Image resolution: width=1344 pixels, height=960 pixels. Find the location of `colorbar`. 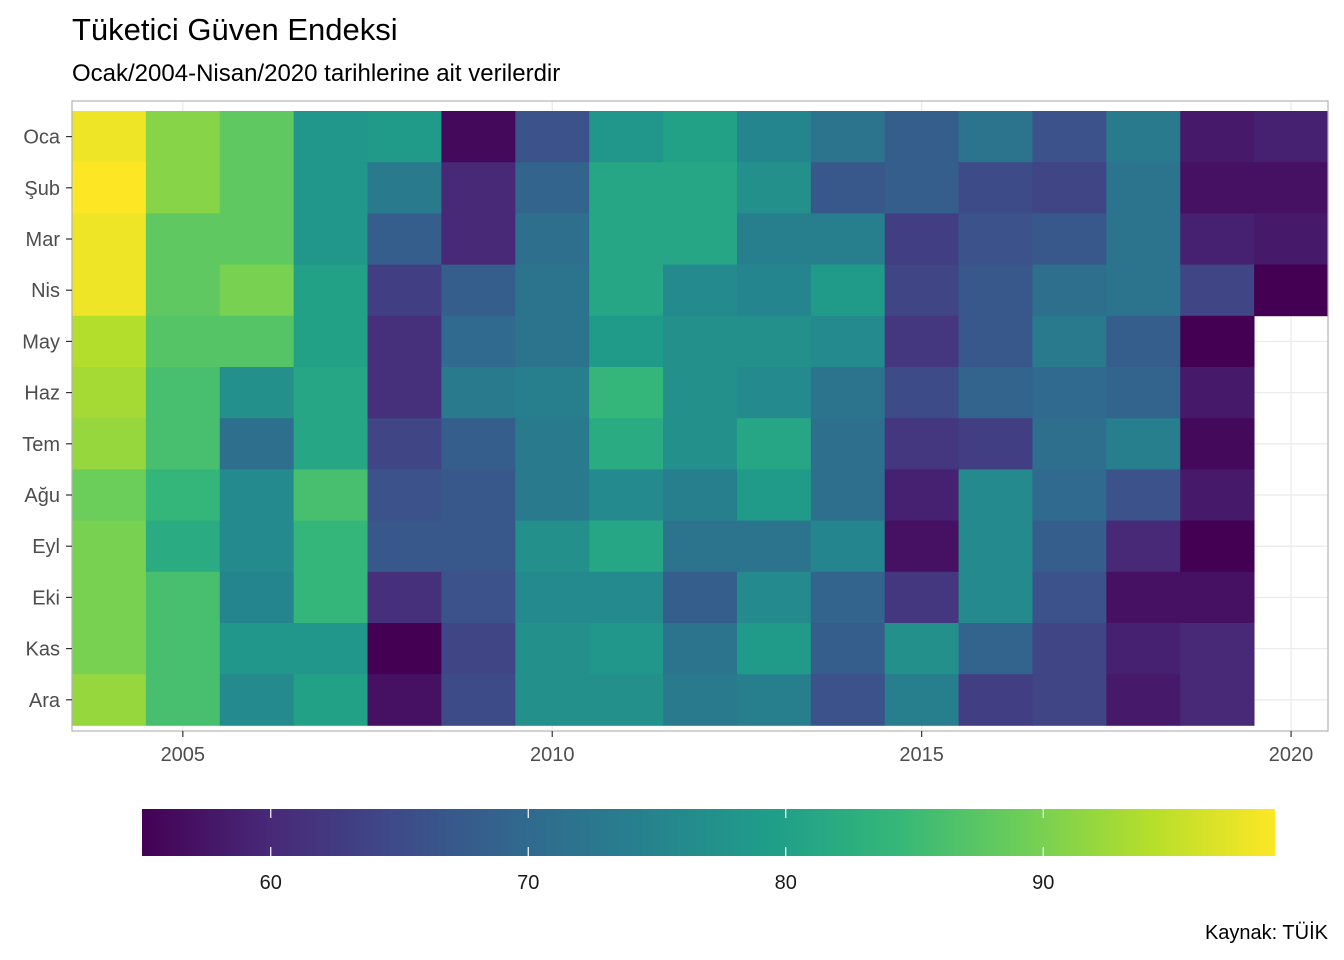

colorbar is located at coordinates (708, 832).